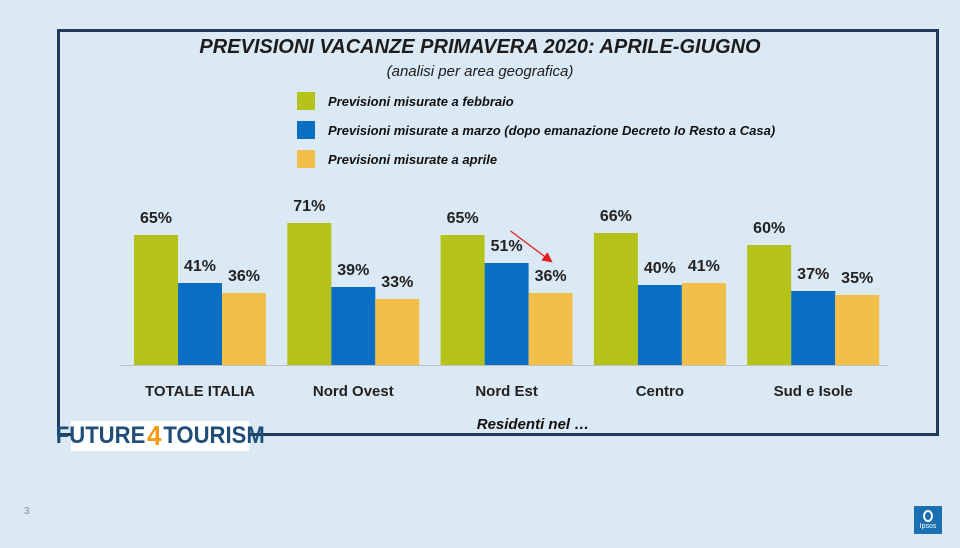 The width and height of the screenshot is (960, 548). I want to click on future4tourism-logo: FUTURE 4 TOURISM, so click(160, 435).